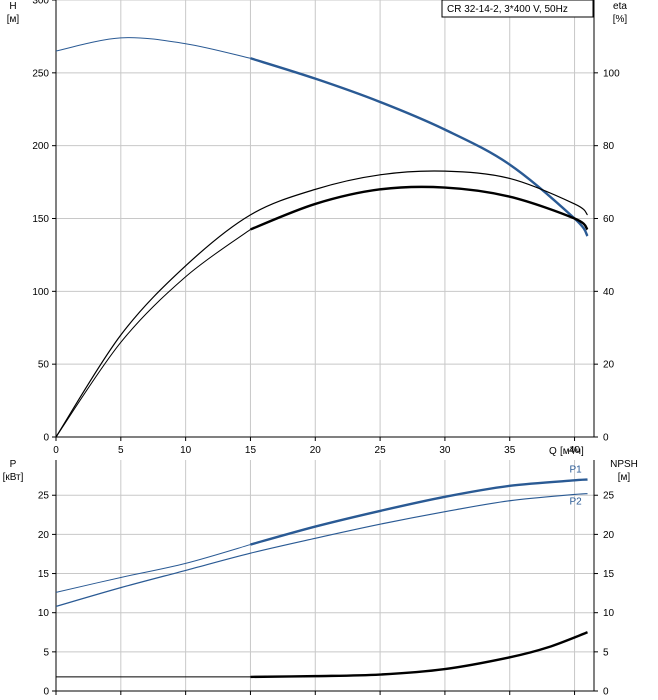 The width and height of the screenshot is (658, 700). Describe the element at coordinates (507, 9) in the screenshot. I see `chart-title: CR 32-14-2, 3*400 V, 50Hz` at that location.